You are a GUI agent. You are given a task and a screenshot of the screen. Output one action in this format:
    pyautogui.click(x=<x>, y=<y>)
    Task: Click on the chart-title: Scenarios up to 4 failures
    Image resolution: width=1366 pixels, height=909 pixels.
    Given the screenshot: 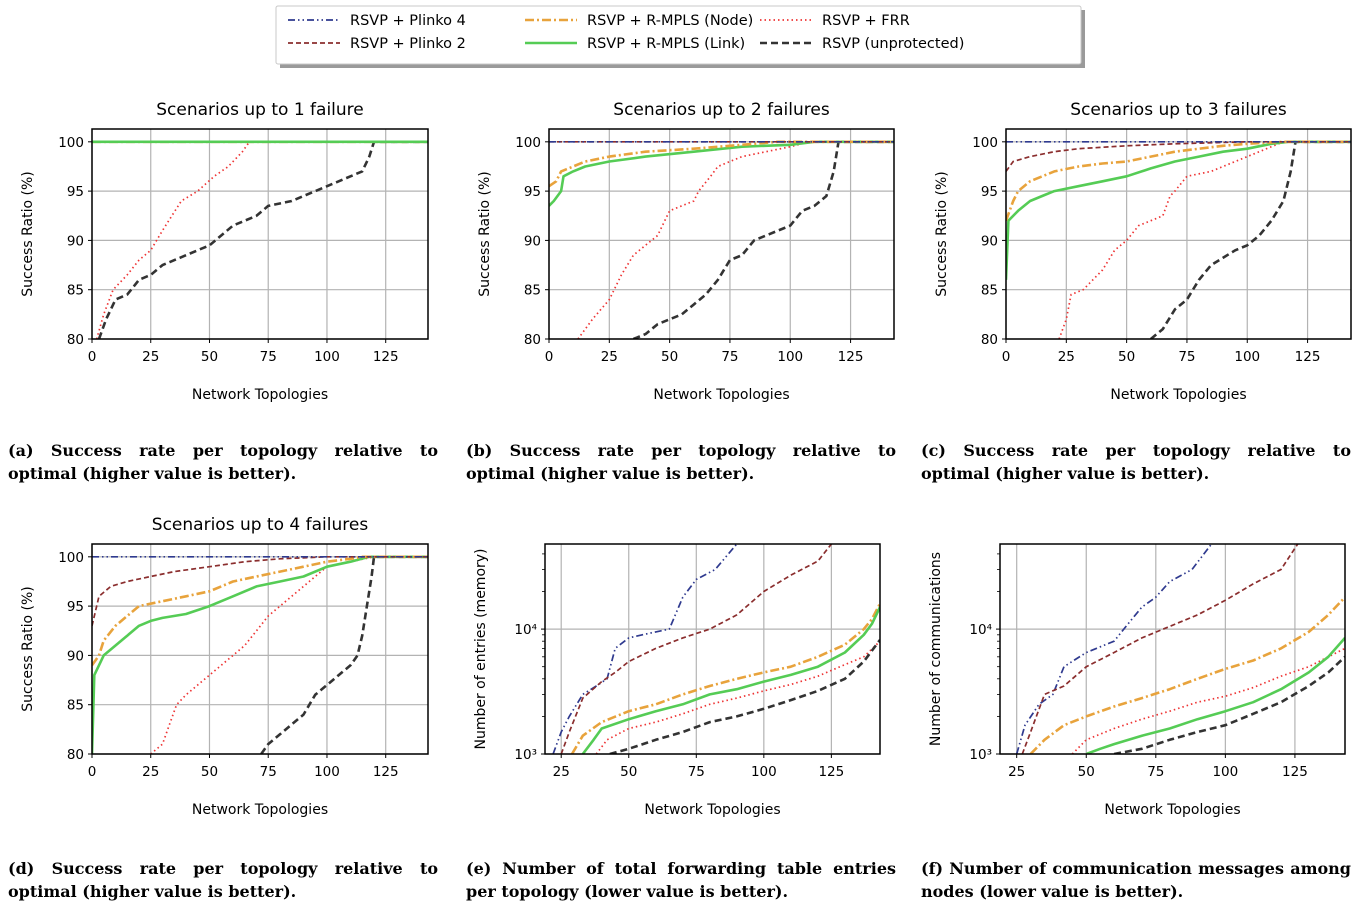 What is the action you would take?
    pyautogui.click(x=260, y=525)
    